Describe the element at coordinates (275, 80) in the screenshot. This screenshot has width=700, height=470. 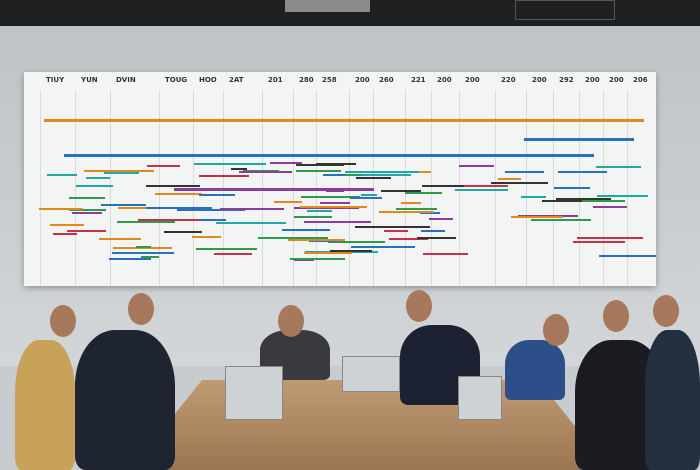
I see `chart-header-label: 201` at that location.